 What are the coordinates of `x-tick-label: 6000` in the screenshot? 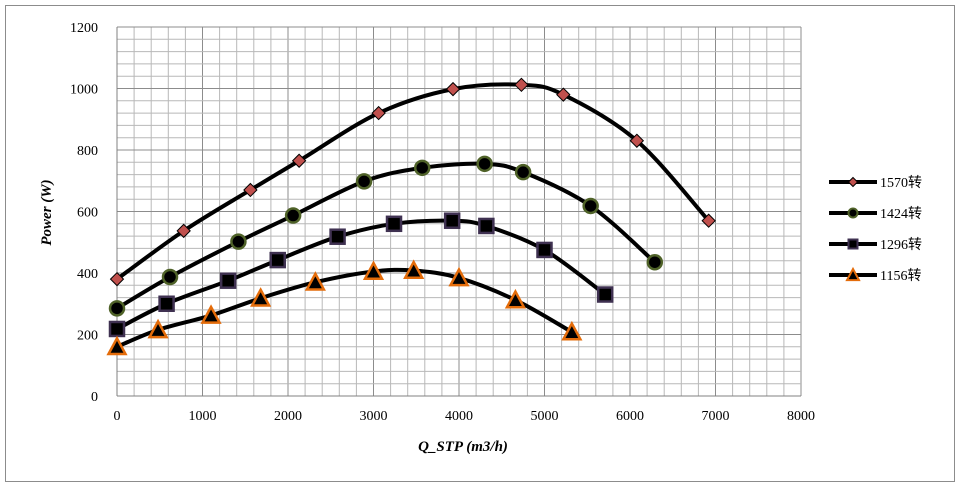 It's located at (630, 416).